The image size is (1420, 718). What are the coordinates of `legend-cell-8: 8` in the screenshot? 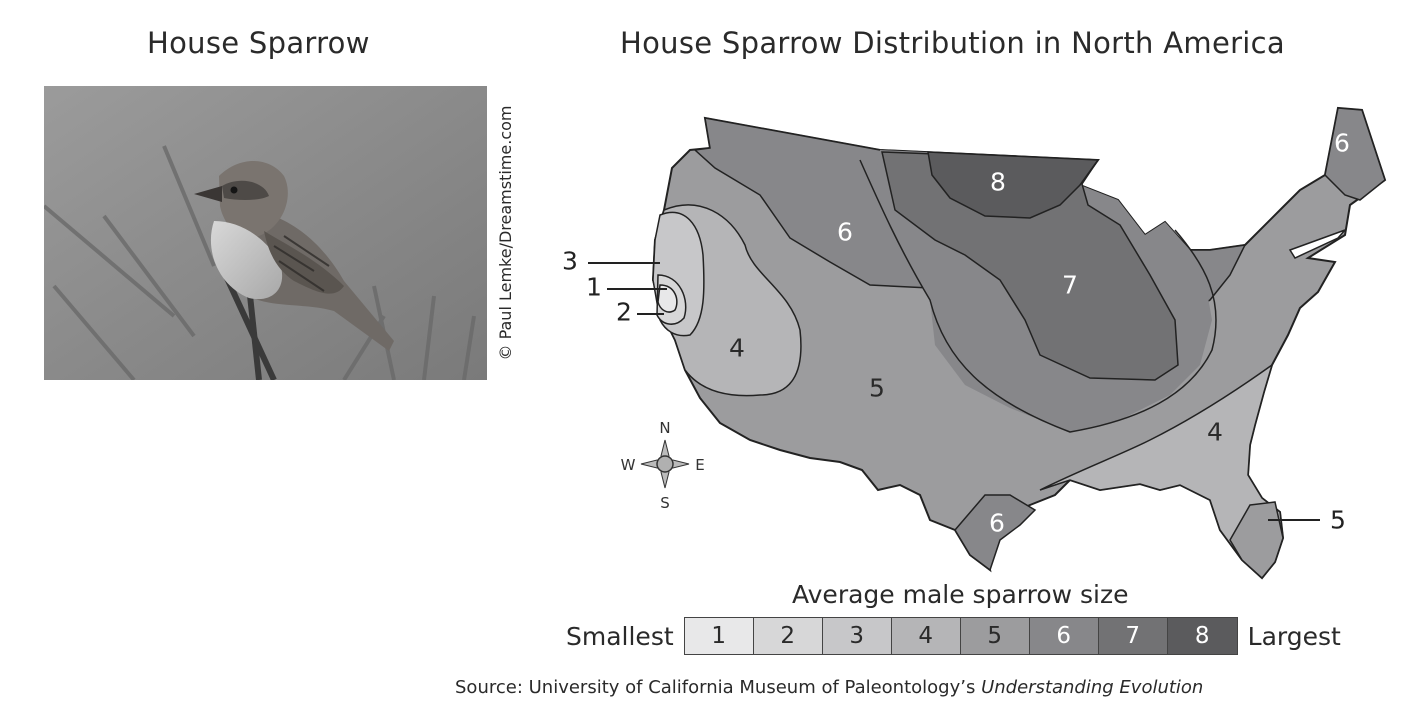 It's located at (1202, 636).